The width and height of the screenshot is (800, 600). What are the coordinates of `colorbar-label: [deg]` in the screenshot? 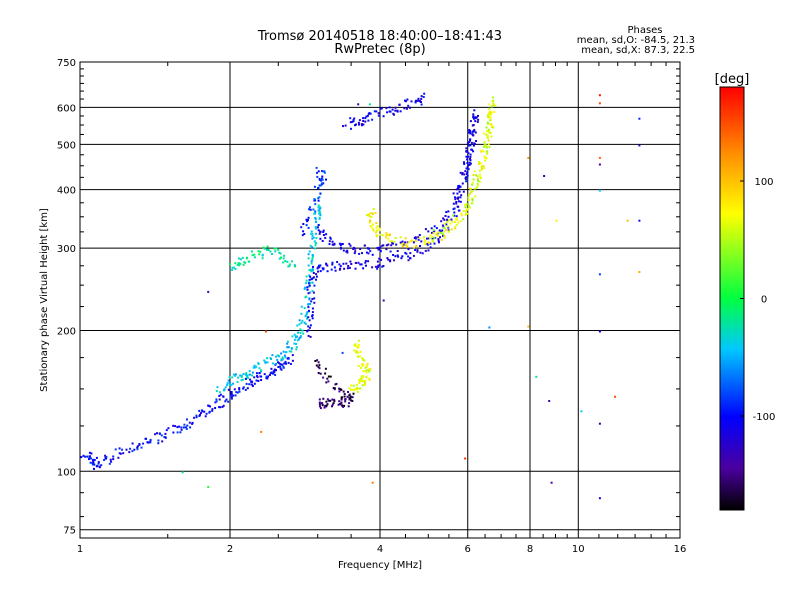 It's located at (732, 79).